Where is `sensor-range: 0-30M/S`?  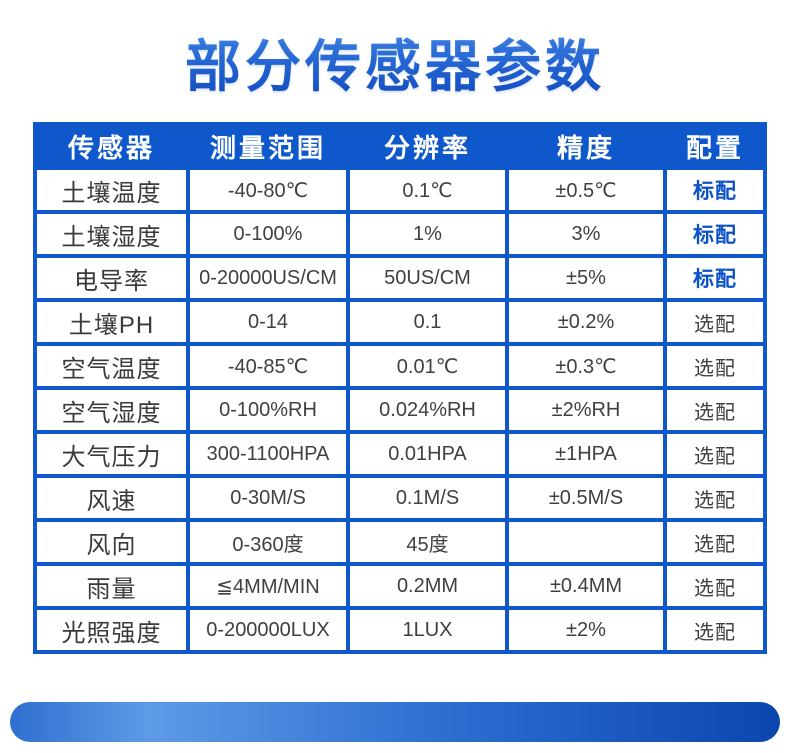
sensor-range: 0-30M/S is located at coordinates (268, 498).